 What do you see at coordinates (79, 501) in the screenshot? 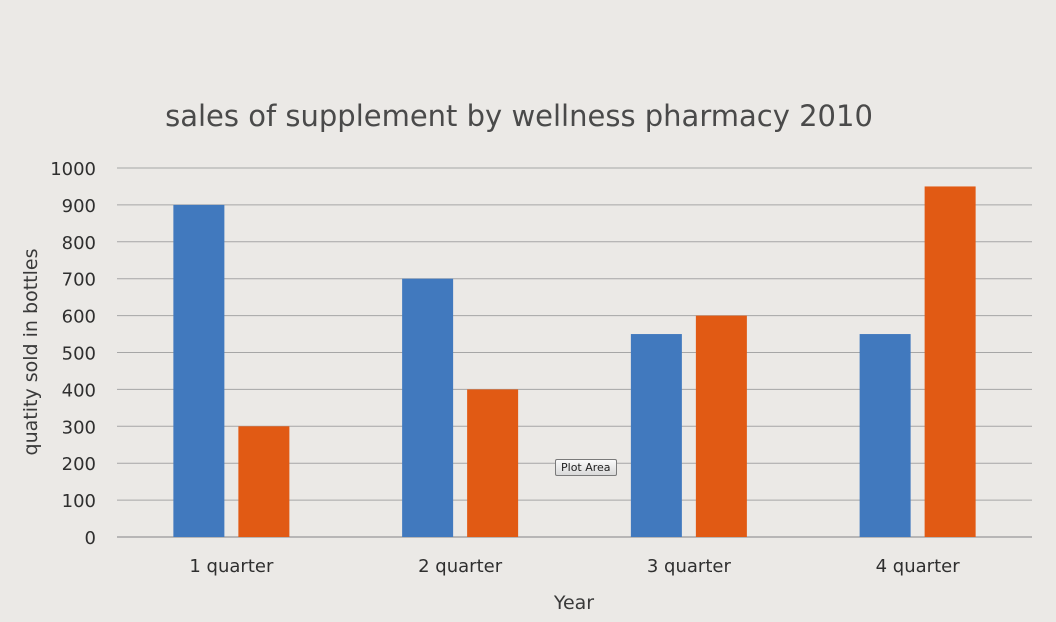
I see `y-tick-label: 100` at bounding box center [79, 501].